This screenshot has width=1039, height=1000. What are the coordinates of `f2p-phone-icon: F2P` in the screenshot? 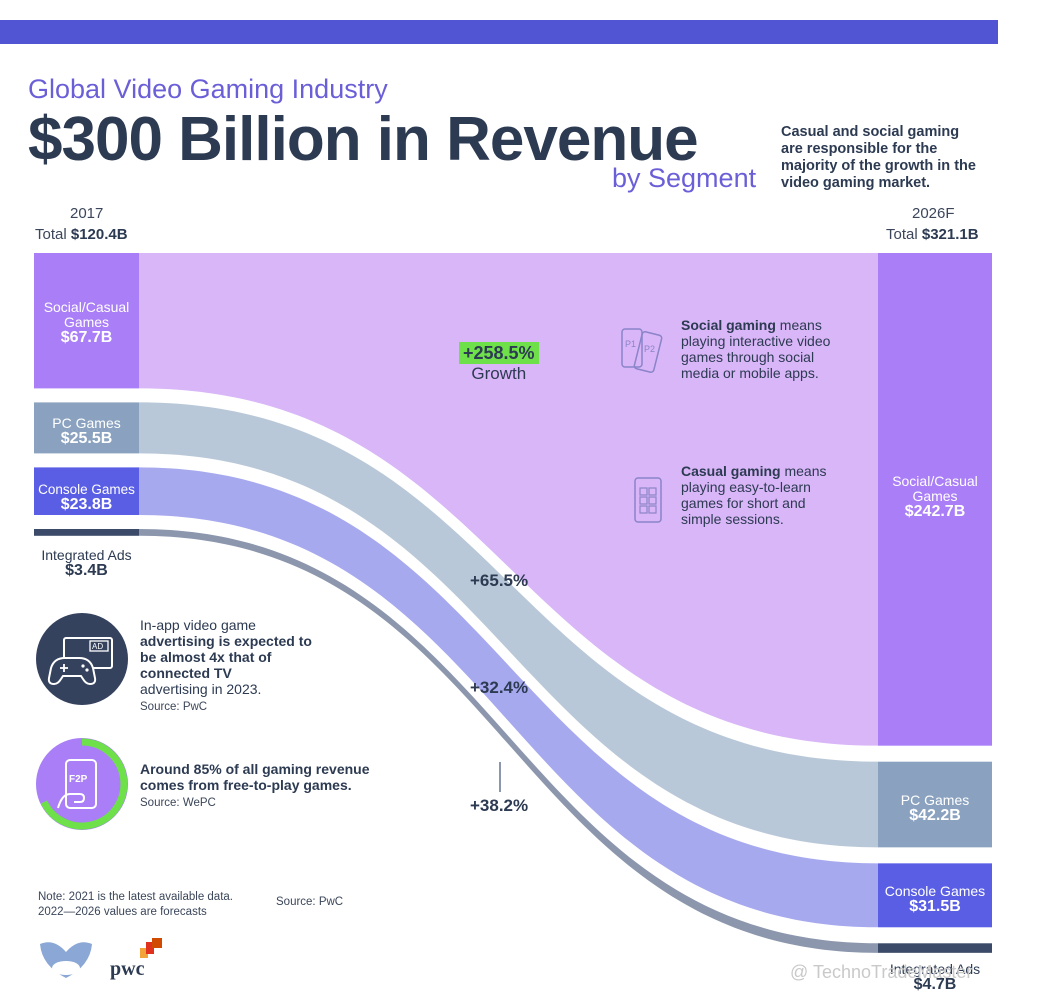 It's located at (82, 784).